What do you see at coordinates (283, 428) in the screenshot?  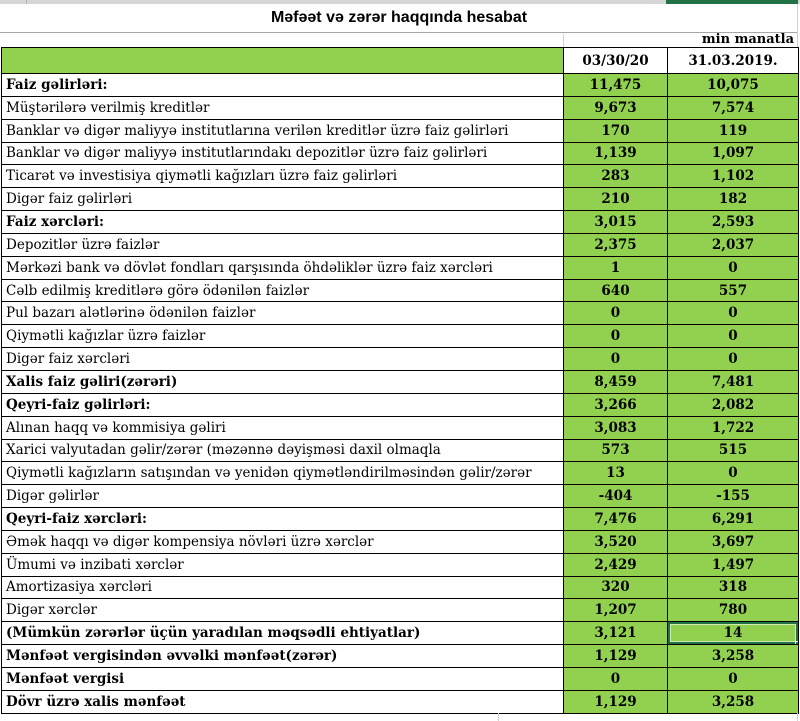 I see `row-label-cell: Alınan haqq və kommisiya gəliri` at bounding box center [283, 428].